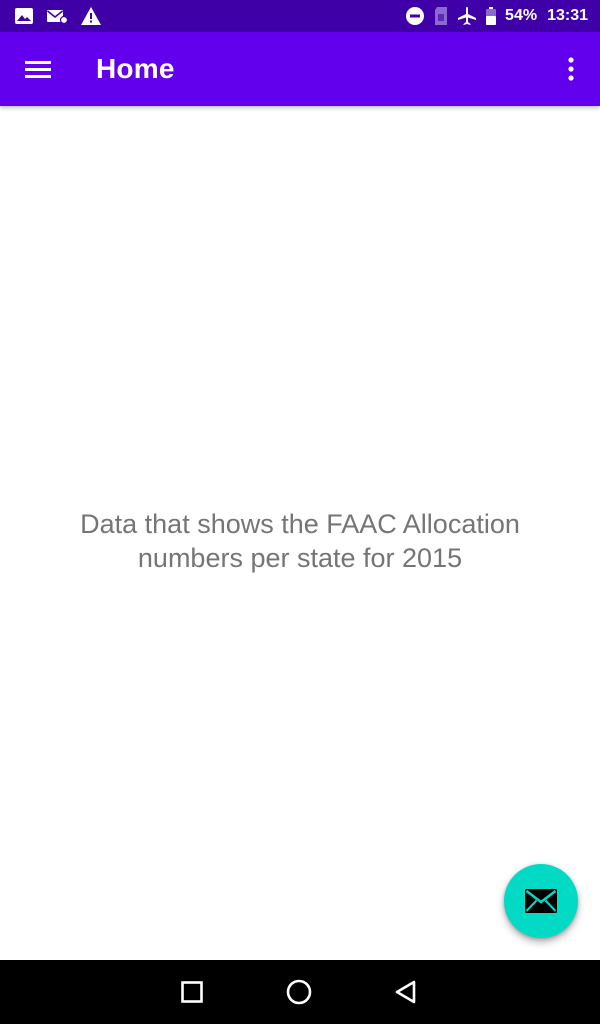 The image size is (600, 1024). What do you see at coordinates (135, 68) in the screenshot?
I see `page-title: Home` at bounding box center [135, 68].